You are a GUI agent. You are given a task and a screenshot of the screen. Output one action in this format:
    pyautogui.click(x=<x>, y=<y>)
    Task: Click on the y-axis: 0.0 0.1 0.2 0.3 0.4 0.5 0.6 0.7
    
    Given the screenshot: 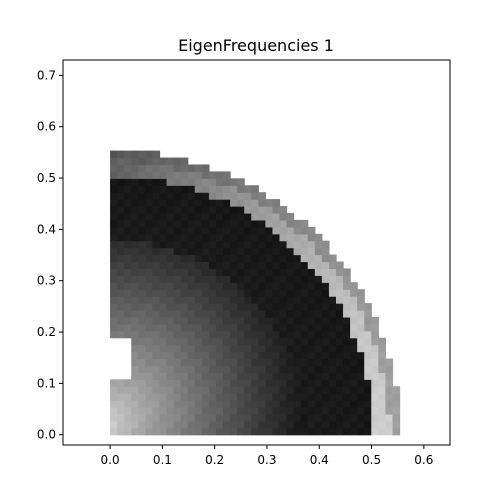 What is the action you would take?
    pyautogui.click(x=50, y=255)
    